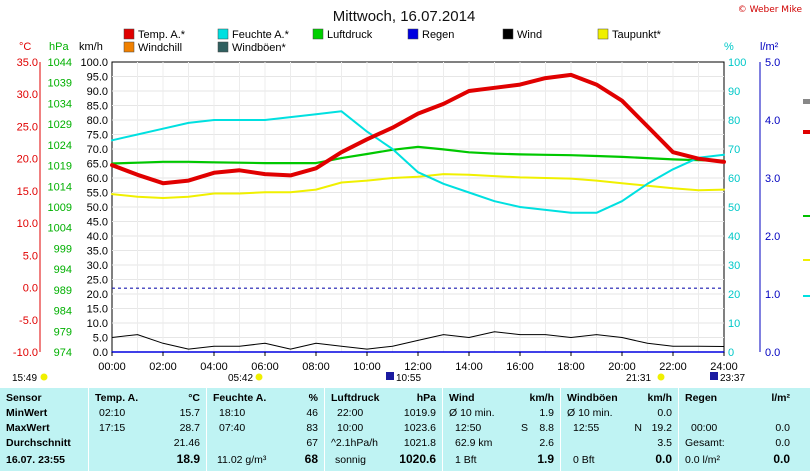 The width and height of the screenshot is (810, 471). What do you see at coordinates (769, 47) in the screenshot?
I see `rain-unit: l/m²` at bounding box center [769, 47].